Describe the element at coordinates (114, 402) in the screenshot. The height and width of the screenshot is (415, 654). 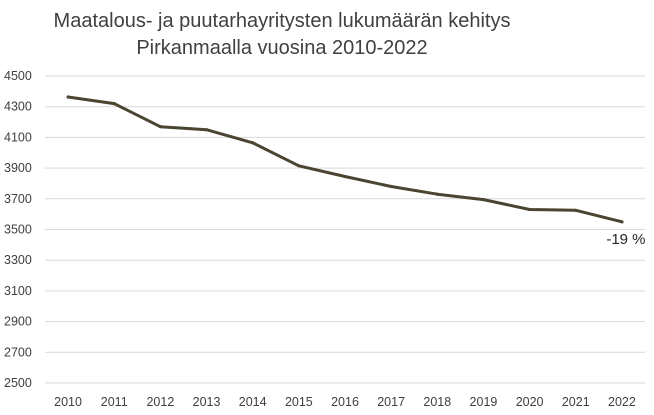
I see `x-tick-label: 2011` at that location.